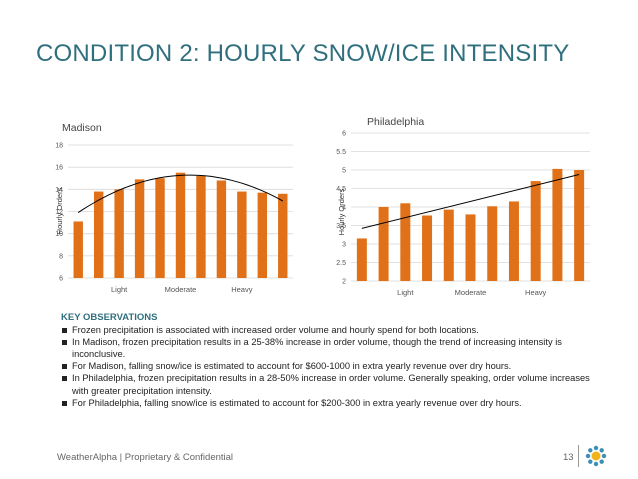  I want to click on madison-chart-title: Madison, so click(82, 128).